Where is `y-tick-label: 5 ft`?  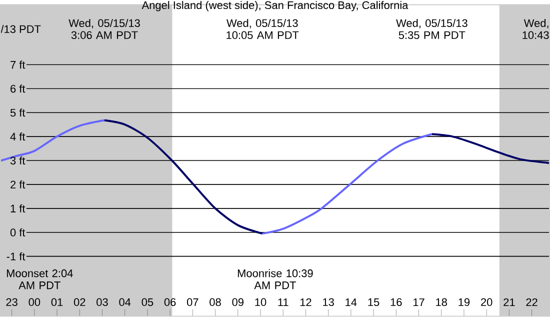
y-tick-label: 5 ft is located at coordinates (18, 112).